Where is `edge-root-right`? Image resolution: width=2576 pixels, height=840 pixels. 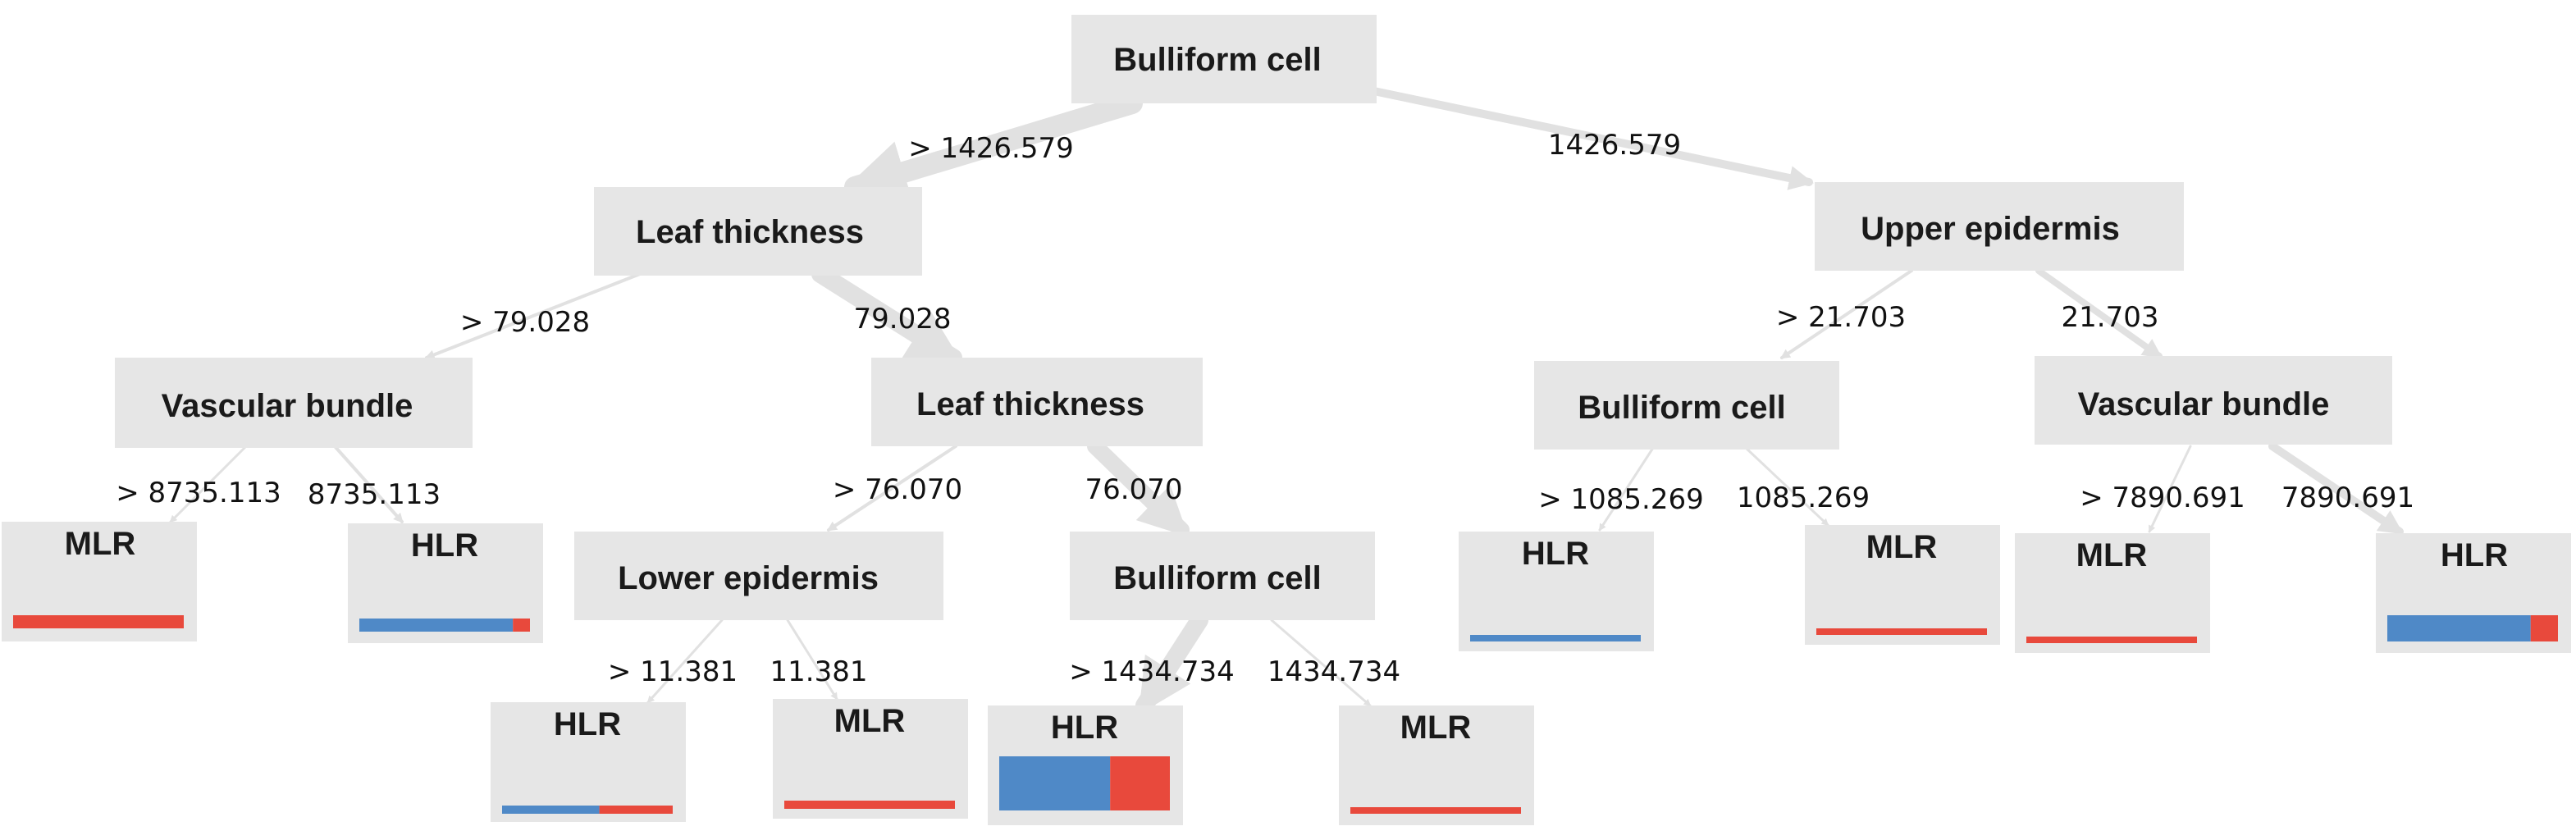 edge-root-right is located at coordinates (1590, 138).